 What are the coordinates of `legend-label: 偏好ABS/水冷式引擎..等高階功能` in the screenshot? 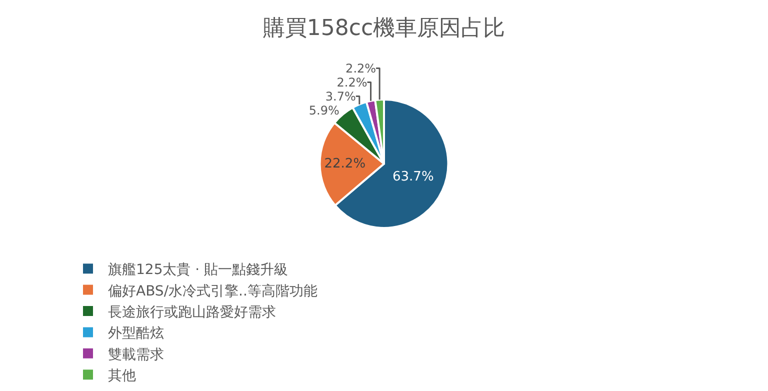 It's located at (213, 291).